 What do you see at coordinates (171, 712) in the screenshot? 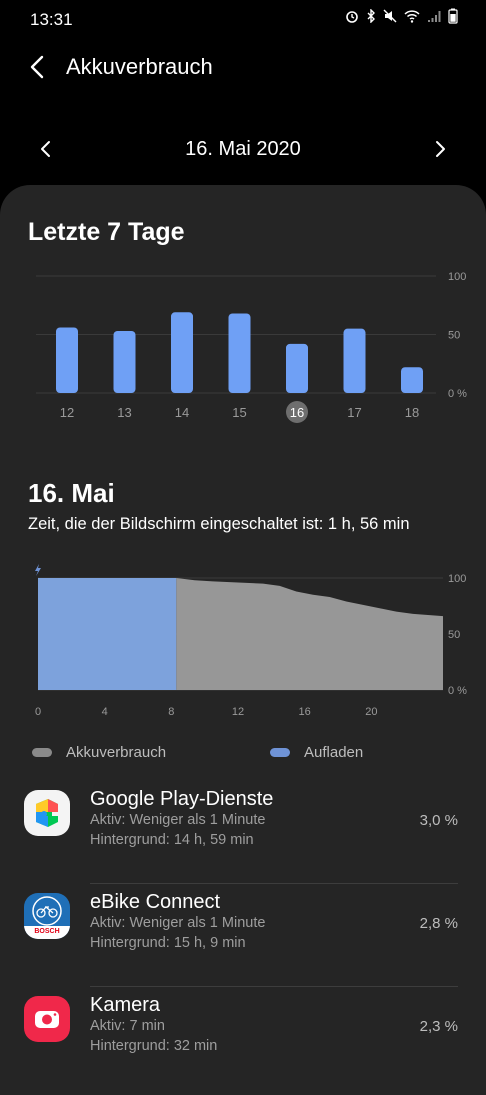
I see `x-tick-label: 8` at bounding box center [171, 712].